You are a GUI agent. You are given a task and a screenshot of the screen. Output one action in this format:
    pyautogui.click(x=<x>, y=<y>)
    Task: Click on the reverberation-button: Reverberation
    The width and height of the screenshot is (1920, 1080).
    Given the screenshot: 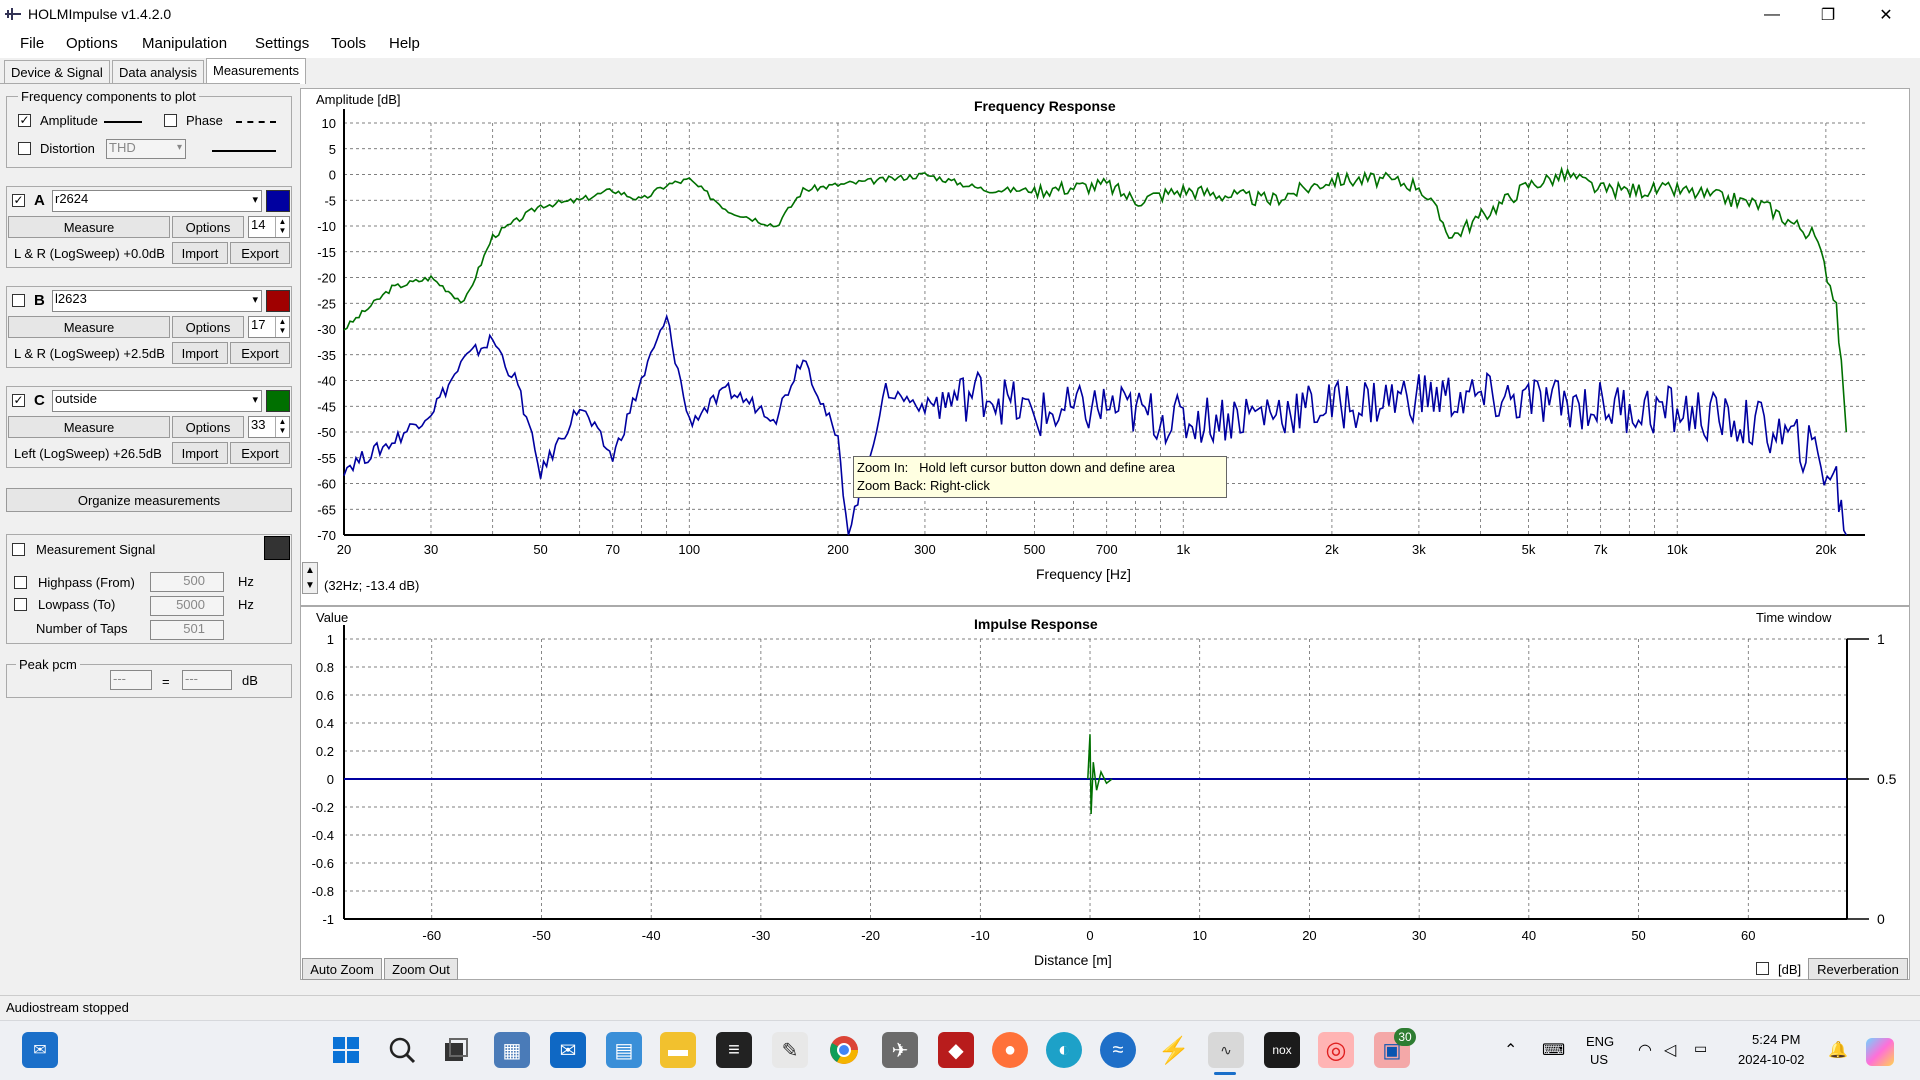 What is the action you would take?
    pyautogui.click(x=1858, y=969)
    